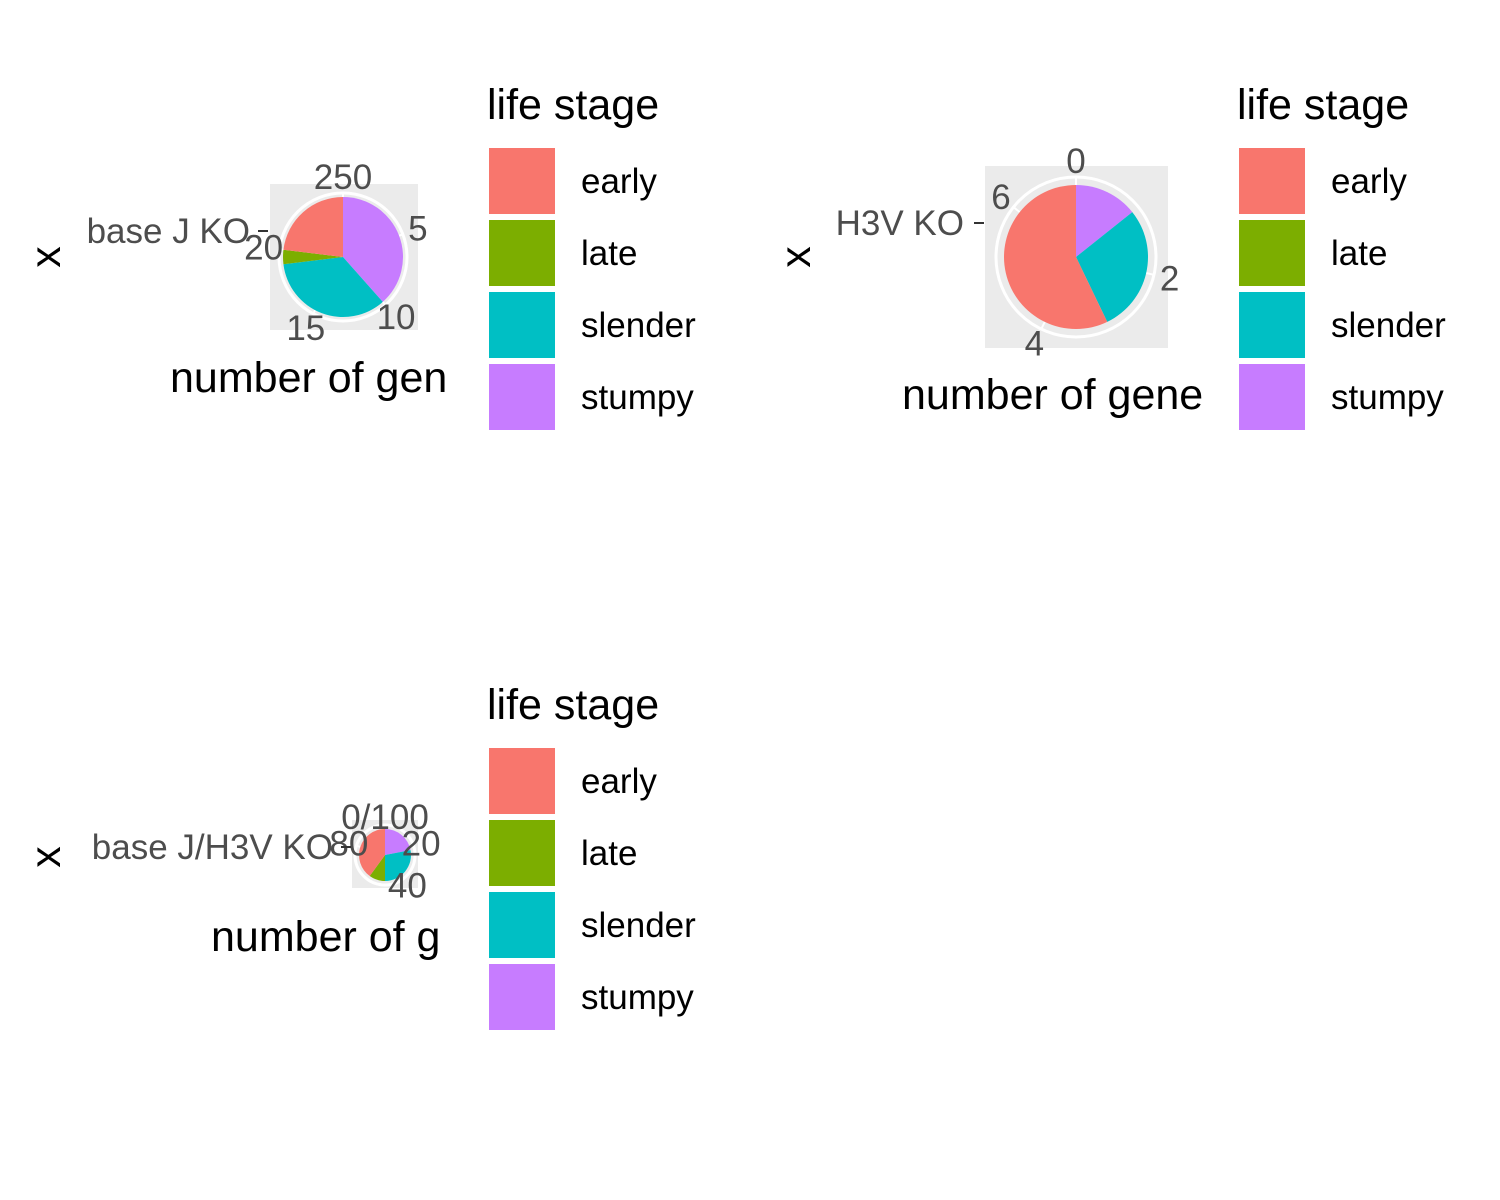  What do you see at coordinates (396, 317) in the screenshot?
I see `theta-tick-label: 10` at bounding box center [396, 317].